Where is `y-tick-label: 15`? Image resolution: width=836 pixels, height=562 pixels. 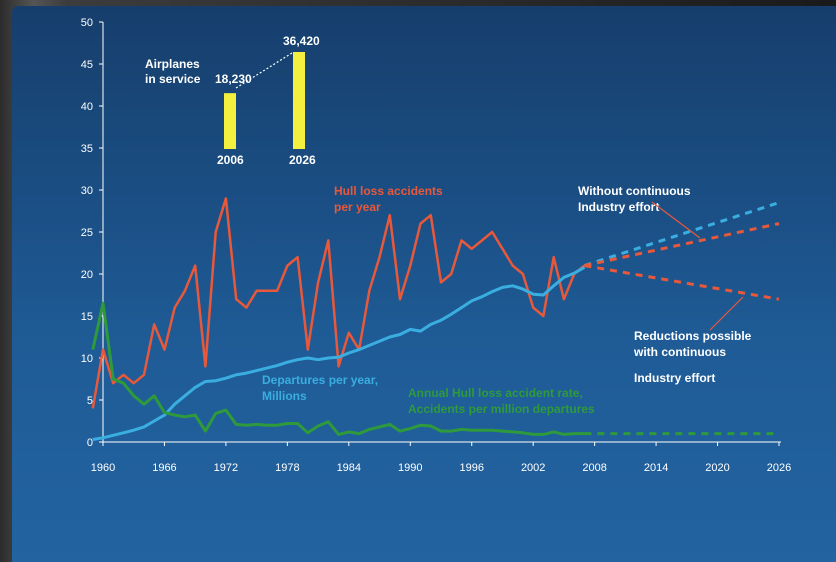
y-tick-label: 15 is located at coordinates (87, 317).